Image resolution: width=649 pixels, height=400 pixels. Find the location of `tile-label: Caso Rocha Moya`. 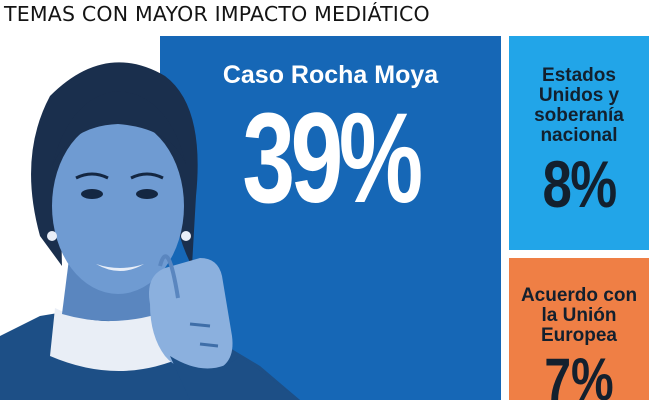

tile-label: Caso Rocha Moya is located at coordinates (330, 75).